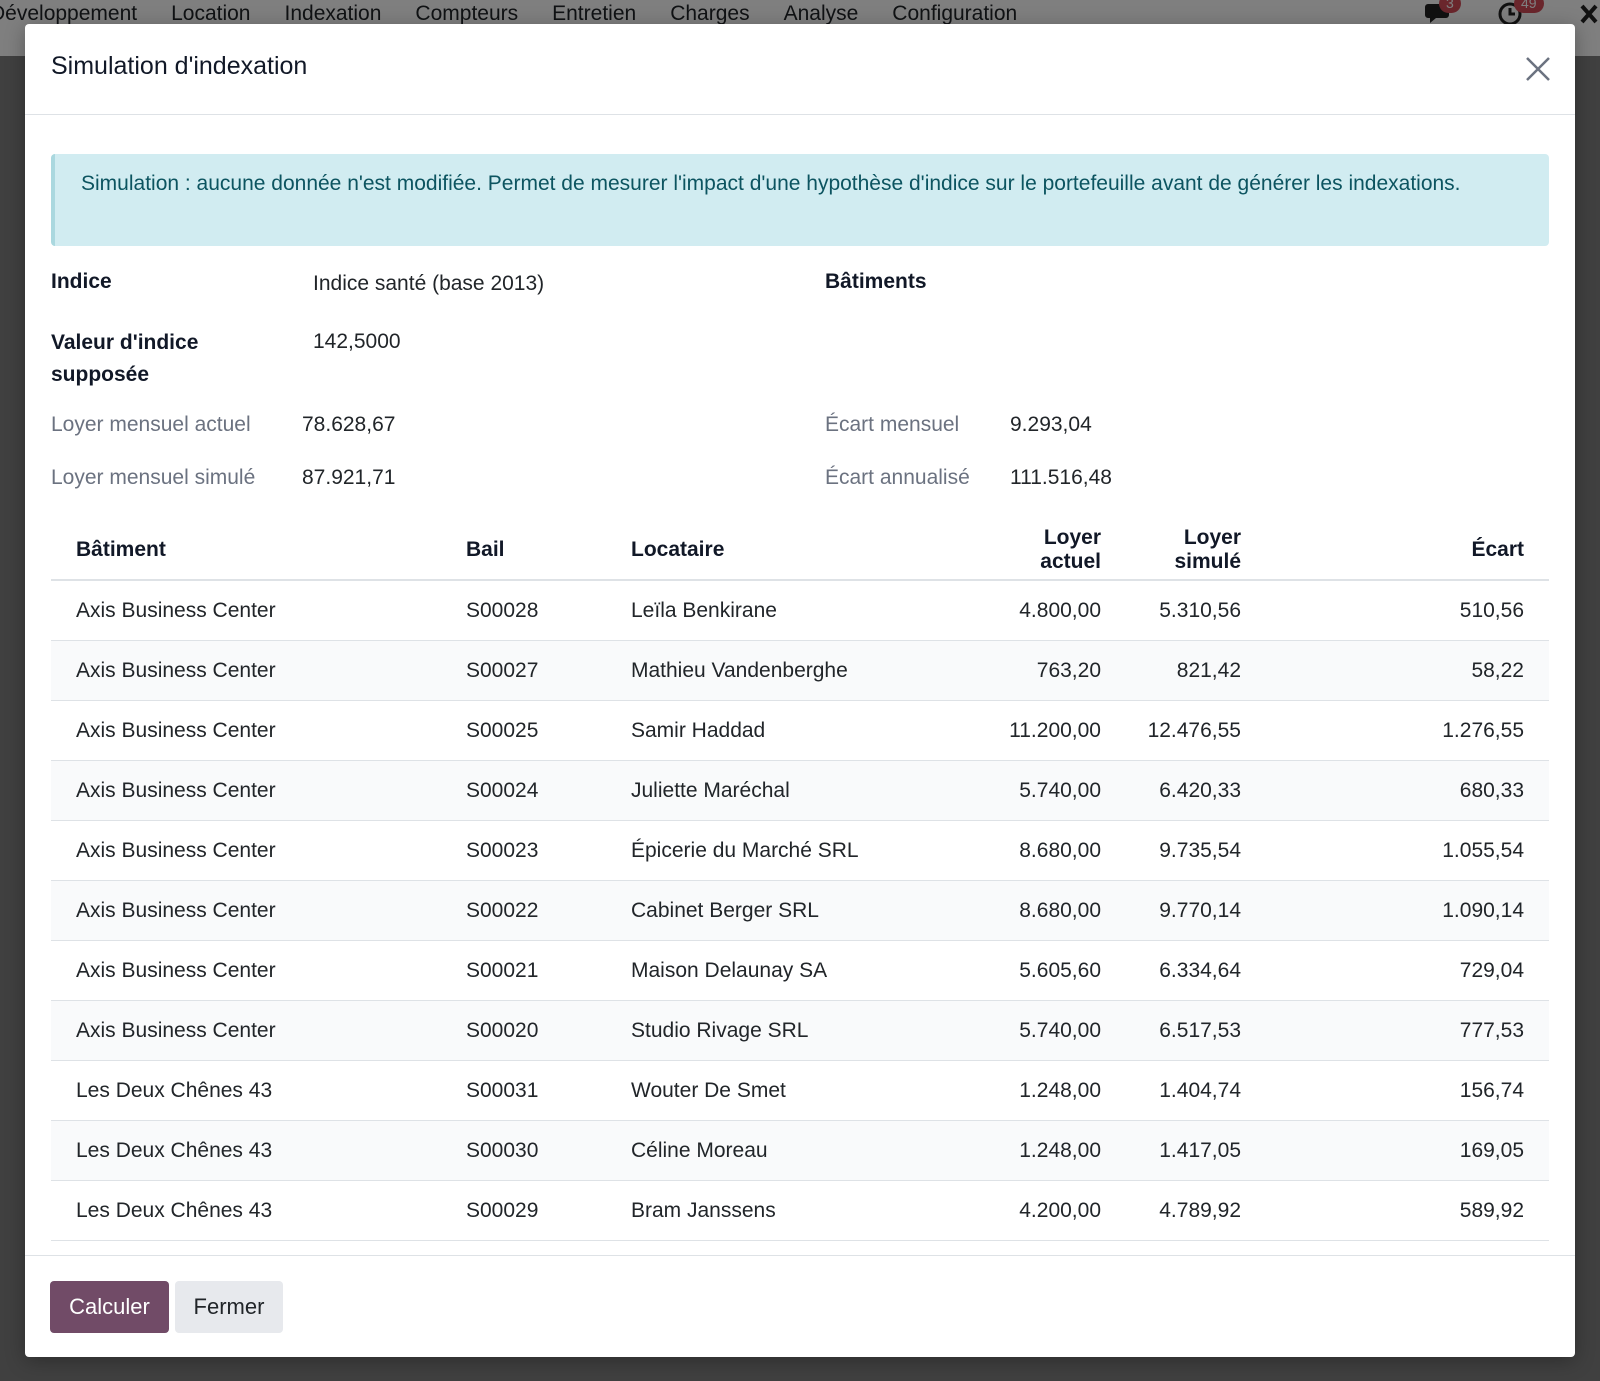 The width and height of the screenshot is (1600, 1381). I want to click on cell-locataire: Mathieu Vandenberghe, so click(796, 670).